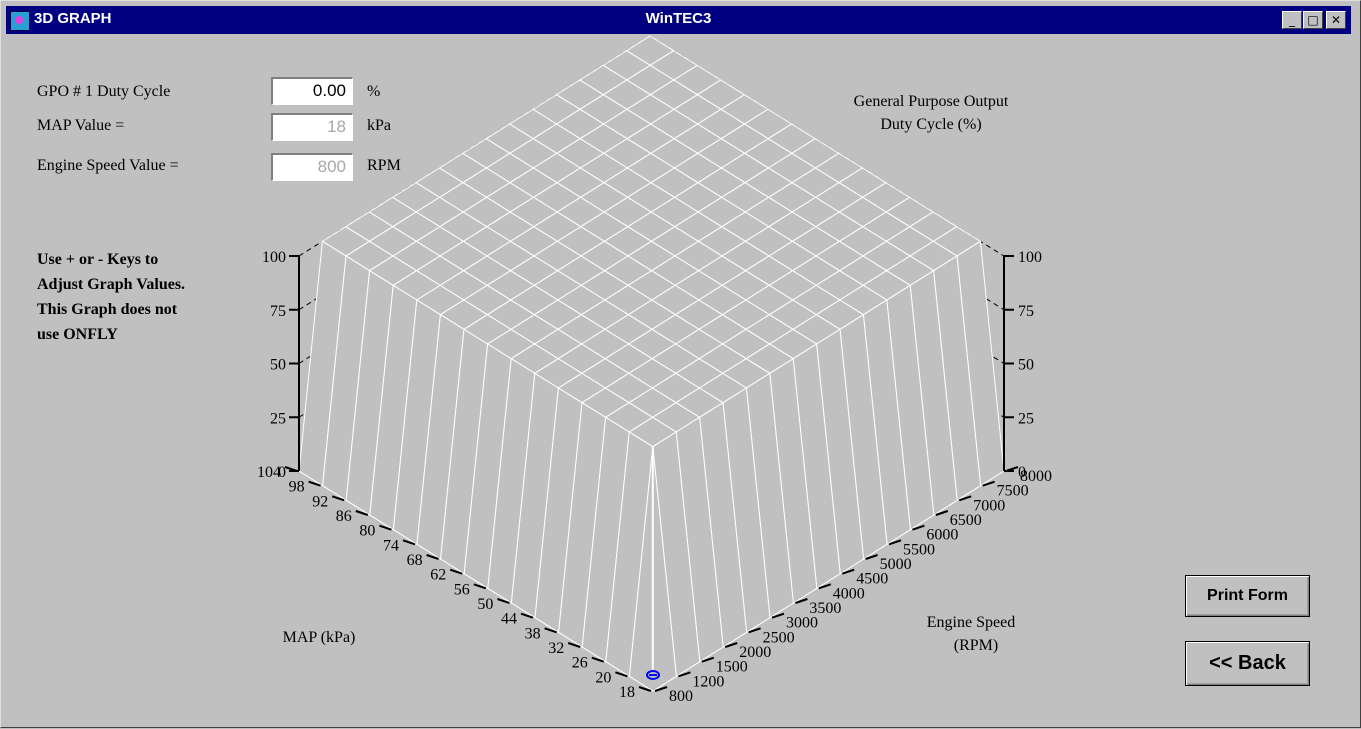  What do you see at coordinates (779, 637) in the screenshot?
I see `rpm-tick-label: 2500` at bounding box center [779, 637].